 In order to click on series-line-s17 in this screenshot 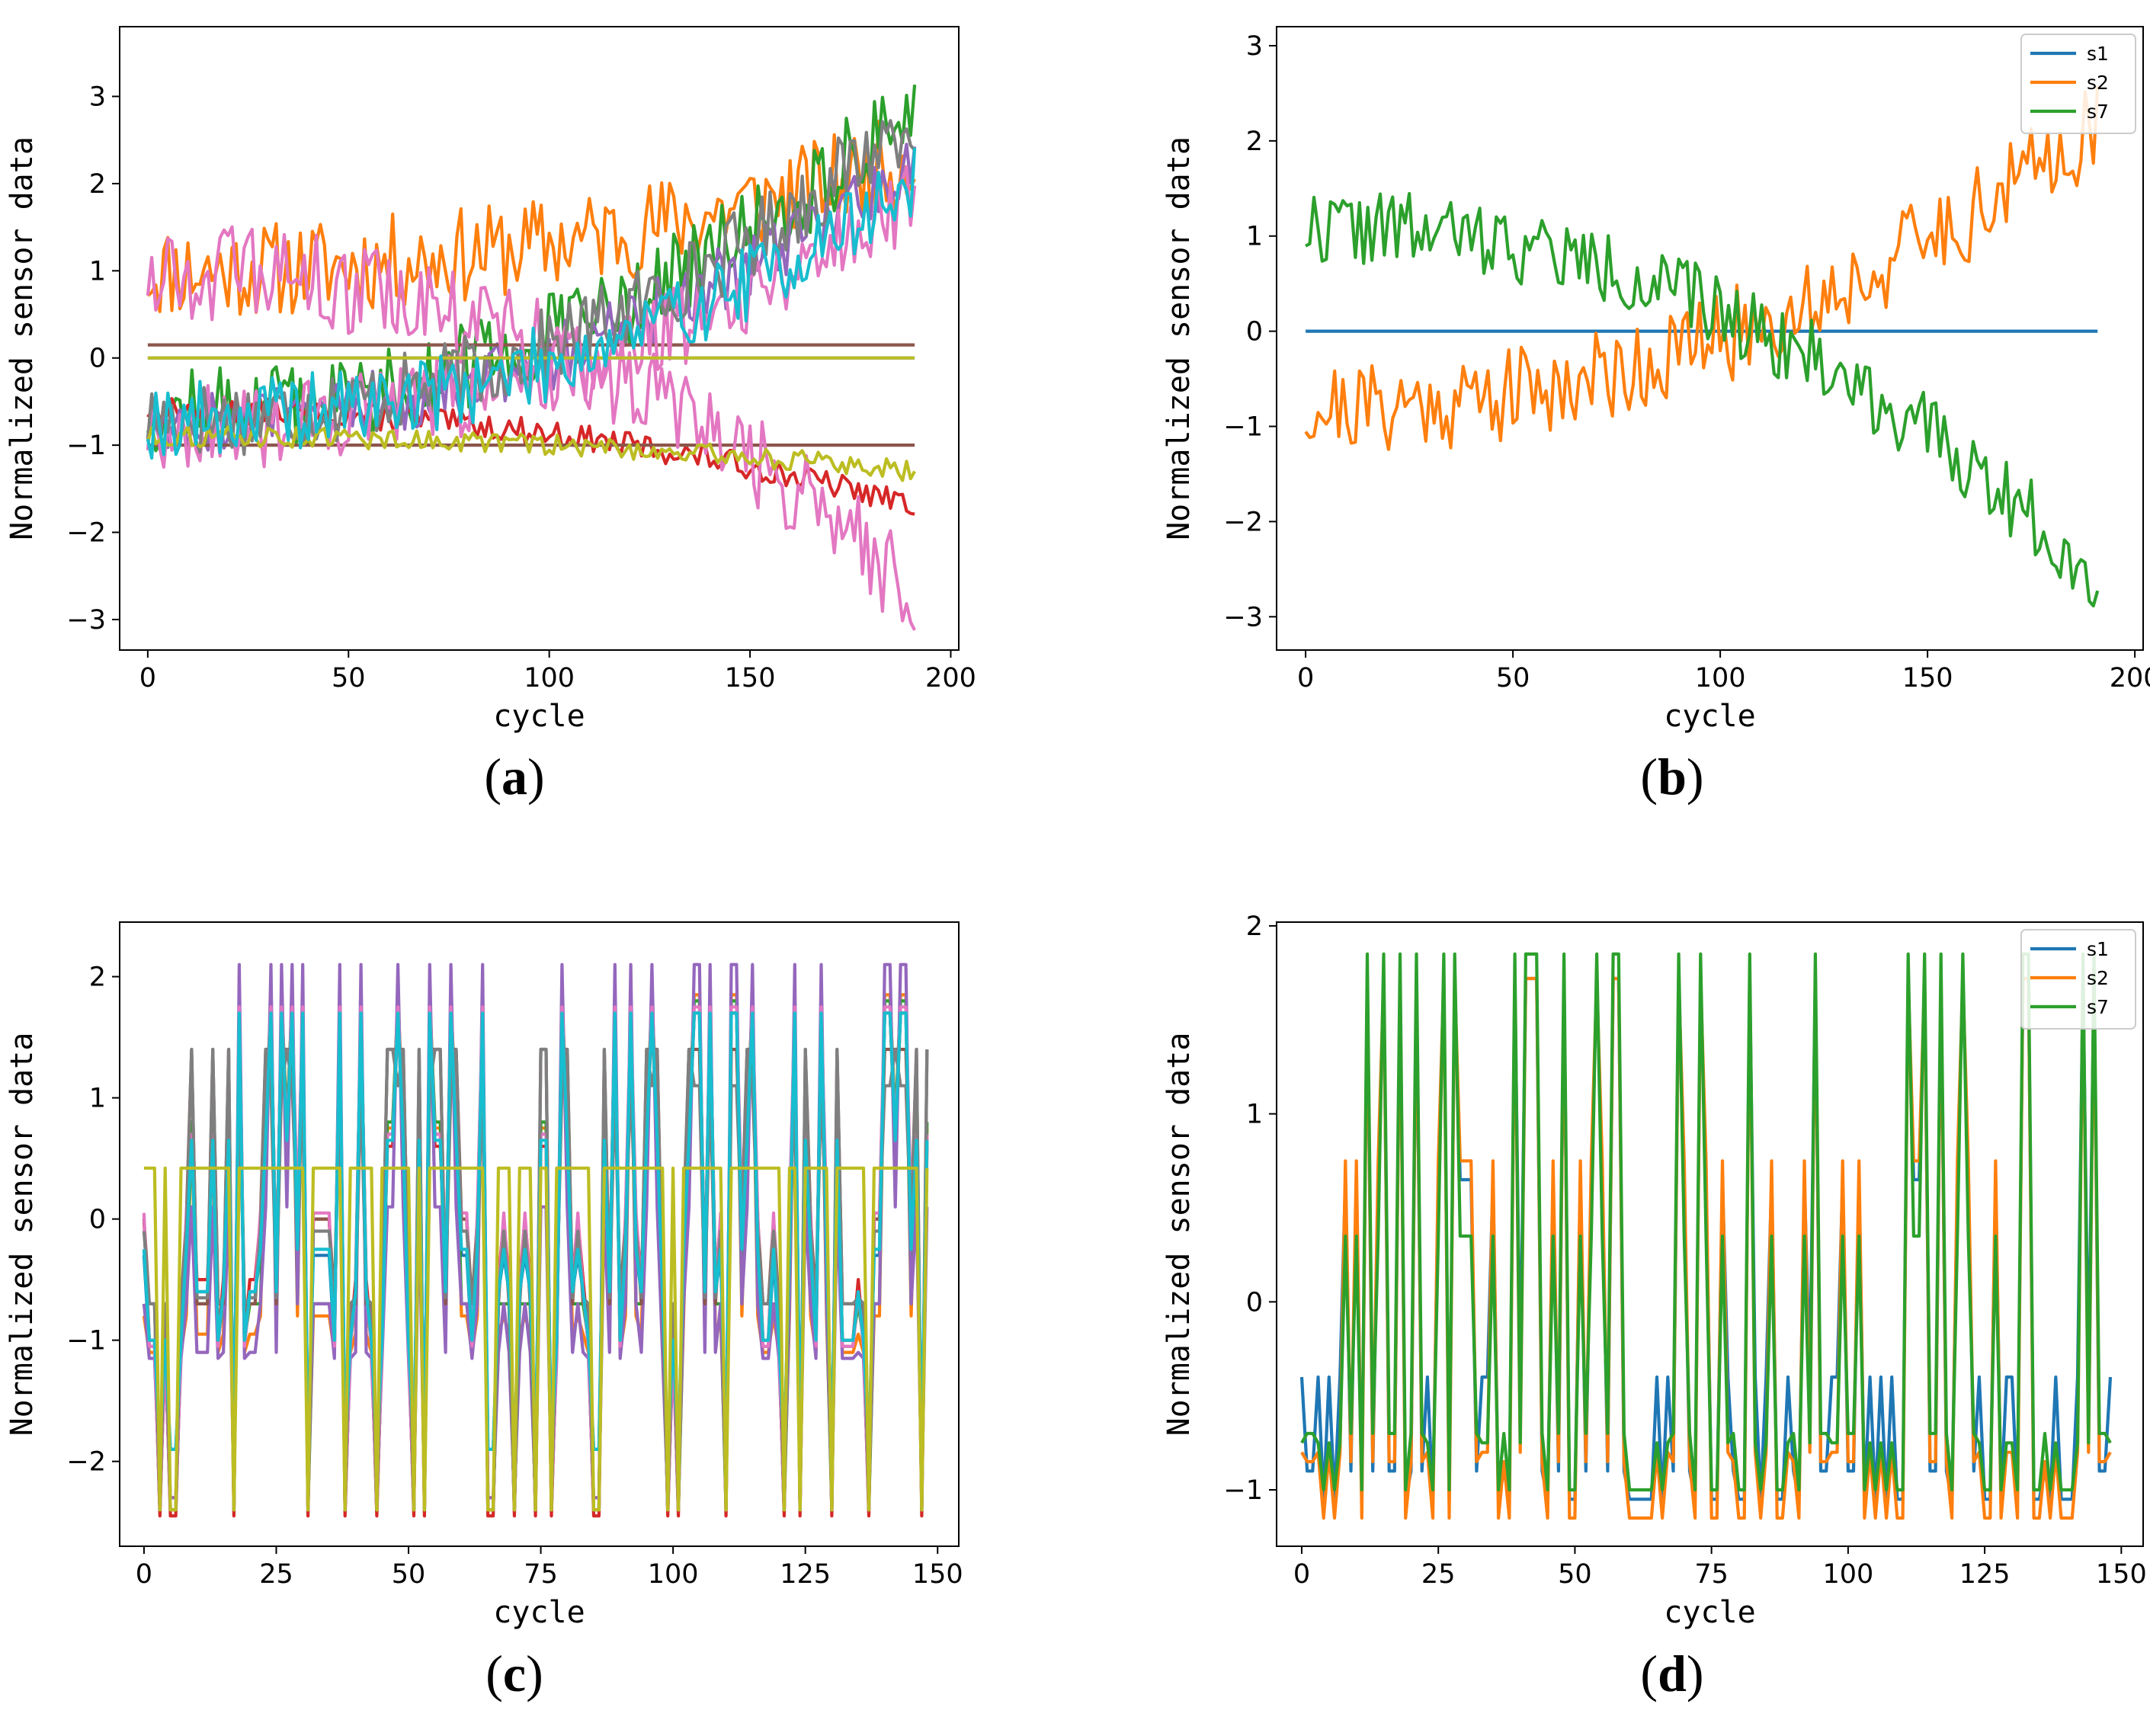, I will do `click(531, 303)`.